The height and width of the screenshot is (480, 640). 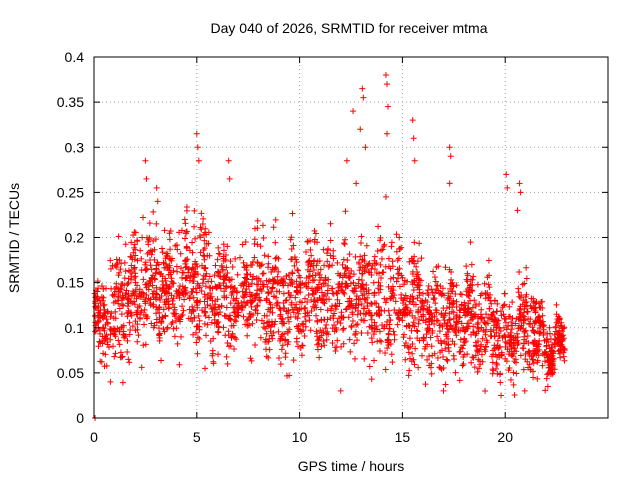 I want to click on x-tick-label: 20, so click(x=505, y=437).